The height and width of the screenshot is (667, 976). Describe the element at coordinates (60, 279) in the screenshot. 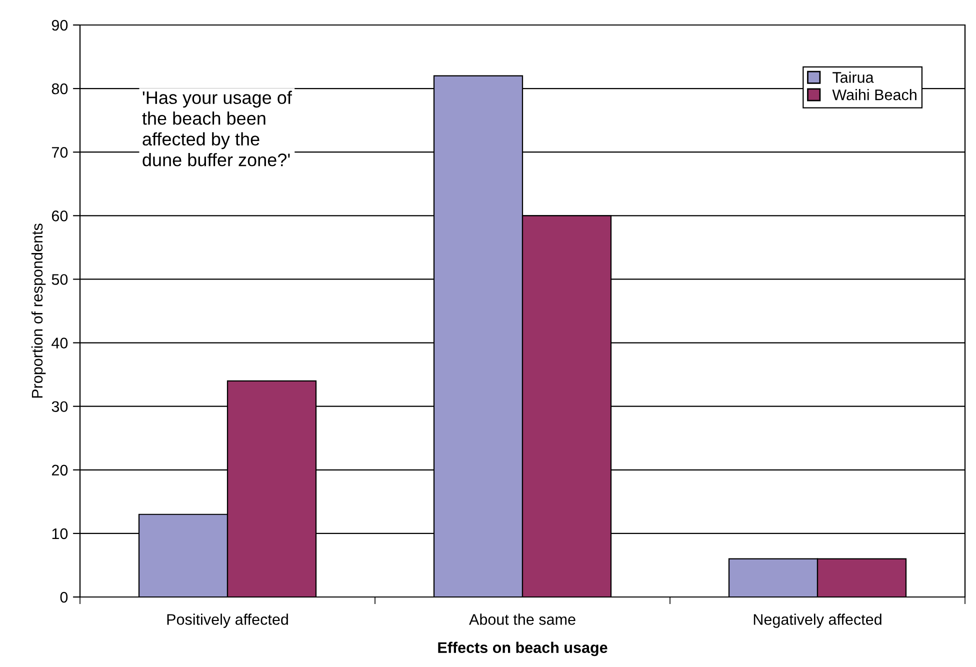

I see `y-tick-label: 50` at that location.